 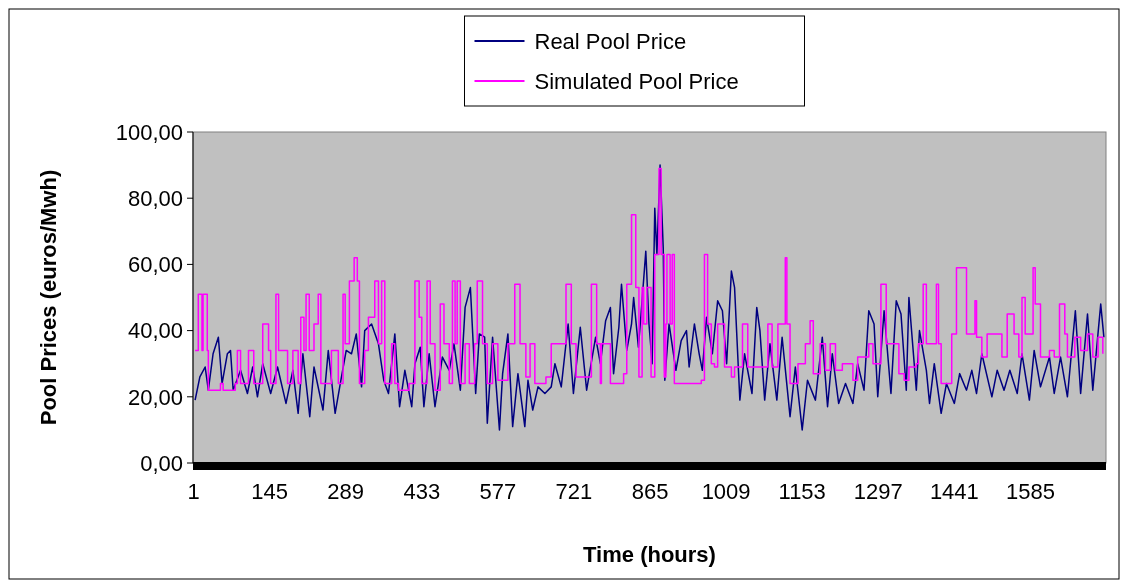 What do you see at coordinates (155, 265) in the screenshot?
I see `y-tick-label: 60,00` at bounding box center [155, 265].